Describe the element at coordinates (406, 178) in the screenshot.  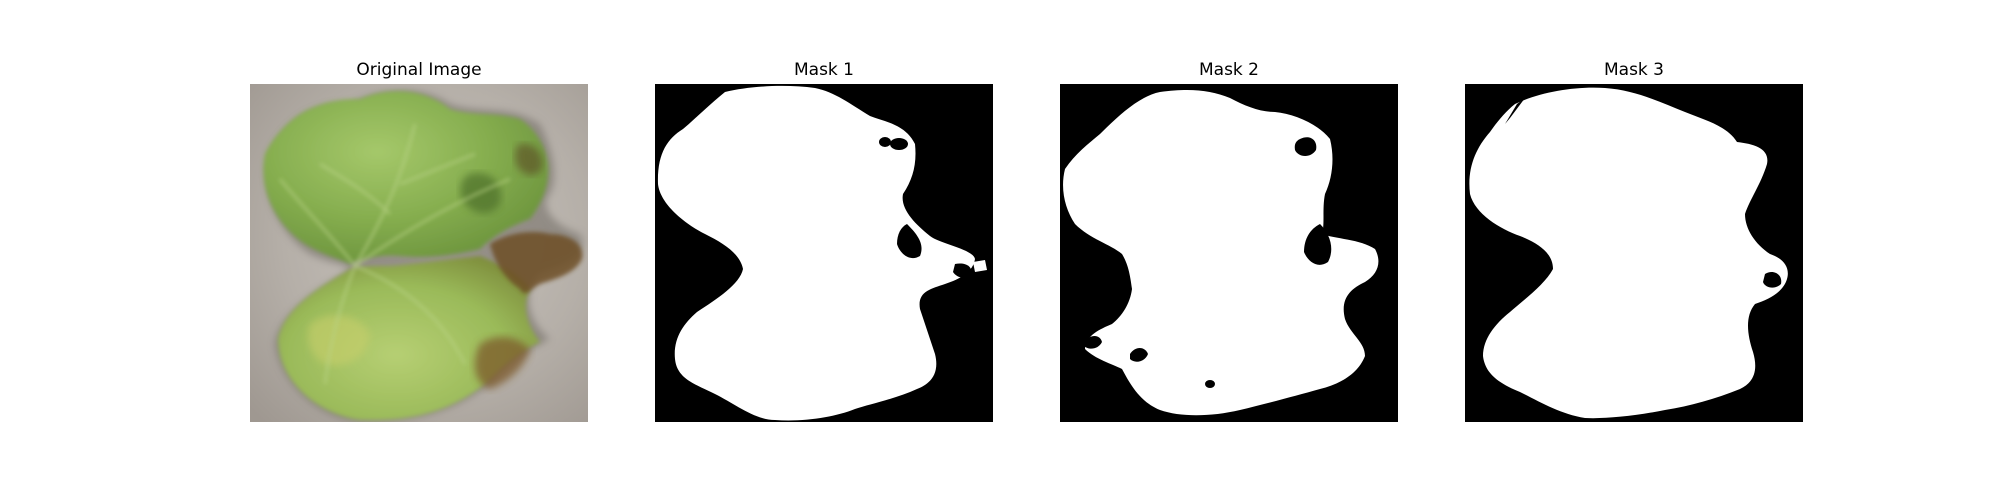
I see `leaf-upper` at that location.